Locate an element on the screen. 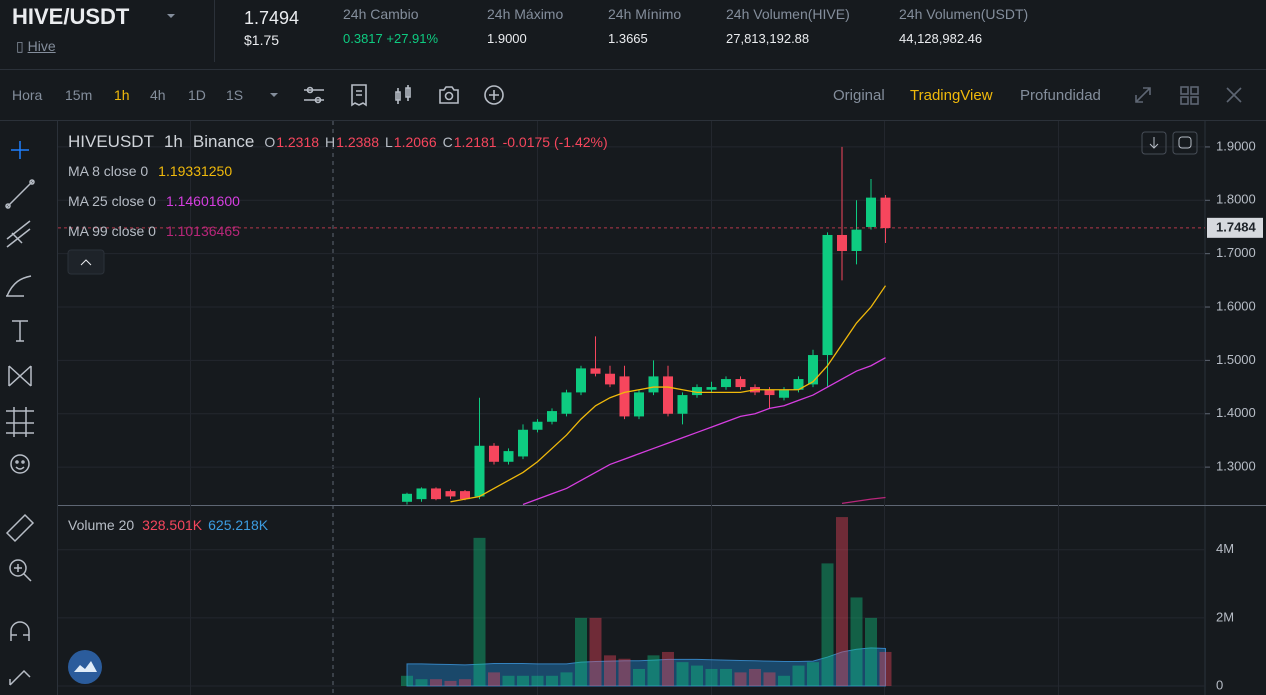 The image size is (1266, 695). view-icons is located at coordinates (1190, 95).